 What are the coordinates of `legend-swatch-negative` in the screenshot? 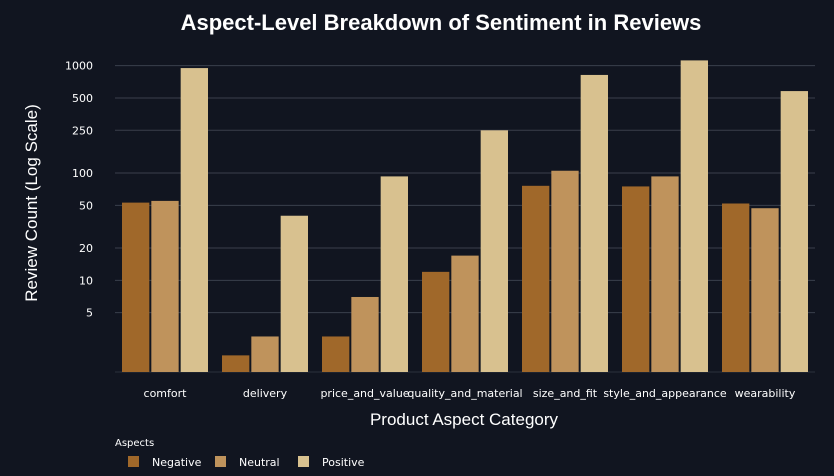 It's located at (133, 461).